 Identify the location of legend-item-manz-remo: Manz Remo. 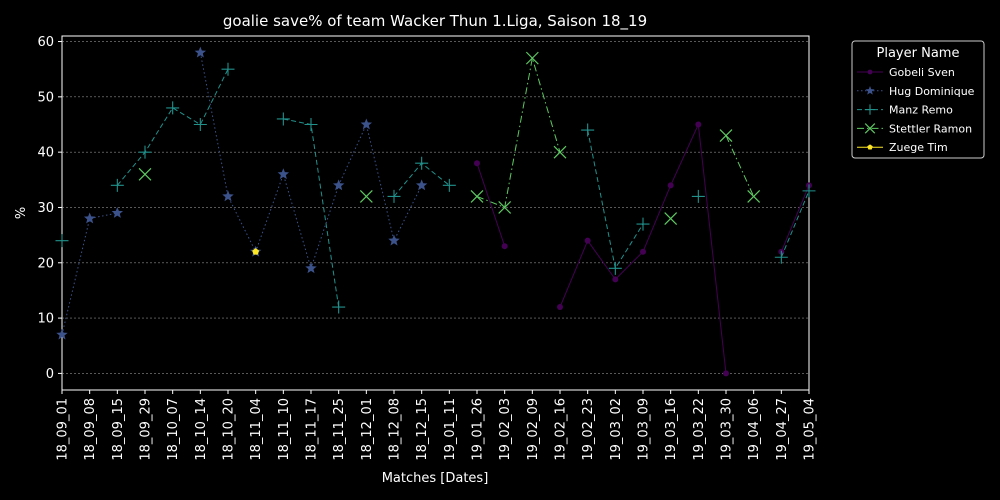
(905, 110).